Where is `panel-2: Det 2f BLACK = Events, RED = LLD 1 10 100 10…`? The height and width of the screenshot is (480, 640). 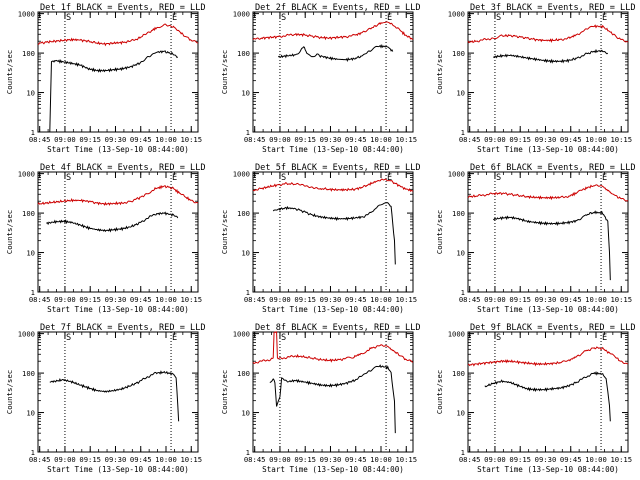 panel-2: Det 2f BLACK = Events, RED = LLD 1 10 100 10… is located at coordinates (320, 78).